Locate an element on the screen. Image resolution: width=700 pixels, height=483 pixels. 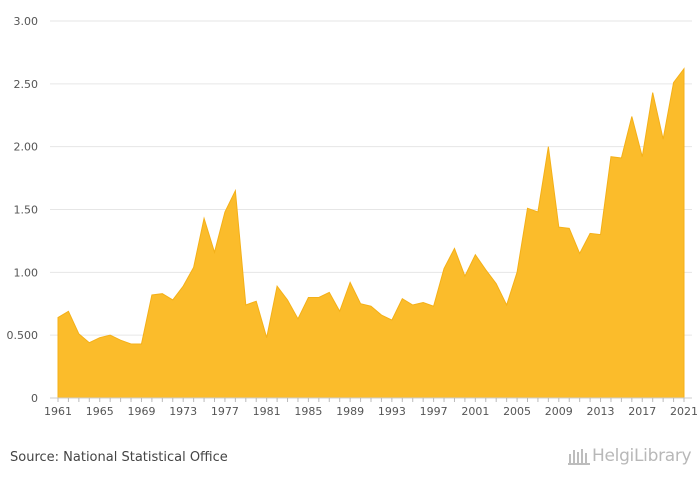
x-tick-label: 1989 is located at coordinates (350, 411).